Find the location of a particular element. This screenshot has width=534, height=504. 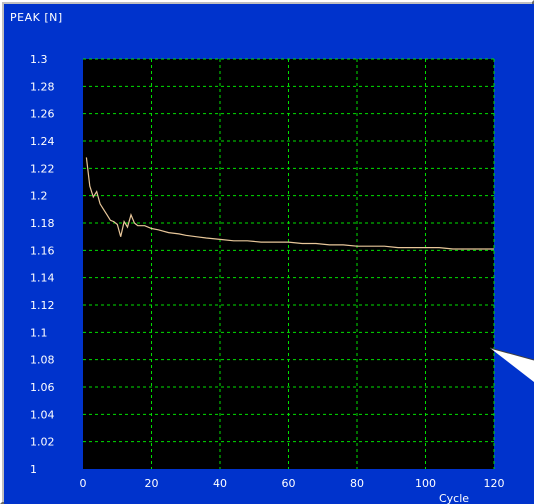

y-axis-label: PEAK [N] is located at coordinates (36, 17).